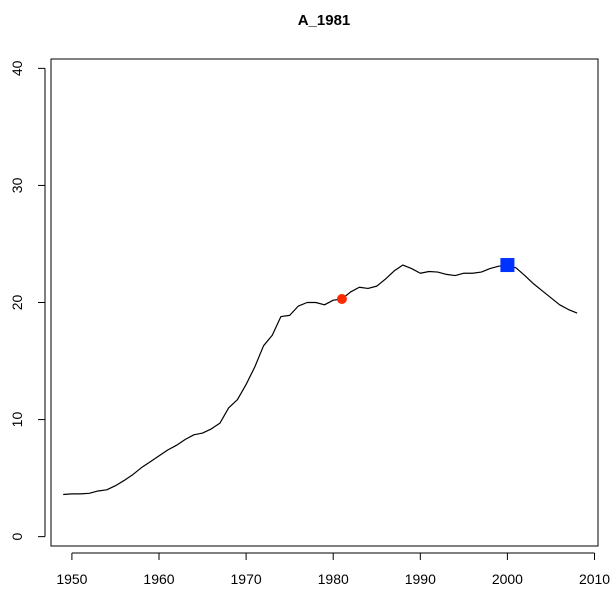 This screenshot has width=614, height=595. I want to click on y-tick-label: 20, so click(17, 303).